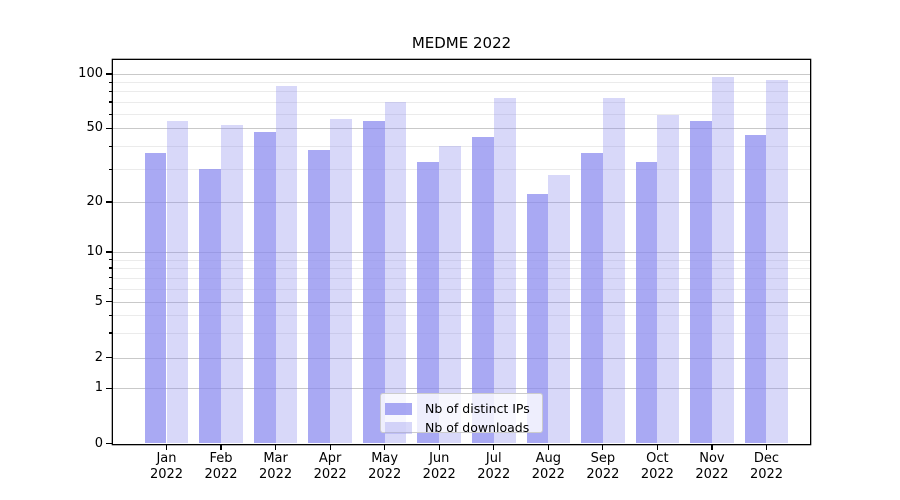  What do you see at coordinates (766, 466) in the screenshot?
I see `x-tick-label-dec: Dec 2022` at bounding box center [766, 466].